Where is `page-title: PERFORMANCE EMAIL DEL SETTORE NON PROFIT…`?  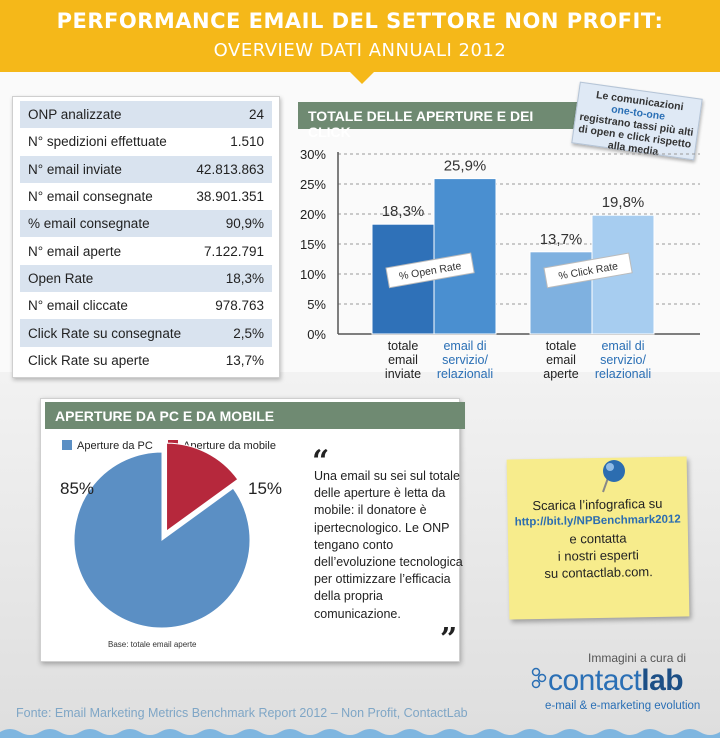
page-title: PERFORMANCE EMAIL DEL SETTORE NON PROFIT… is located at coordinates (360, 21).